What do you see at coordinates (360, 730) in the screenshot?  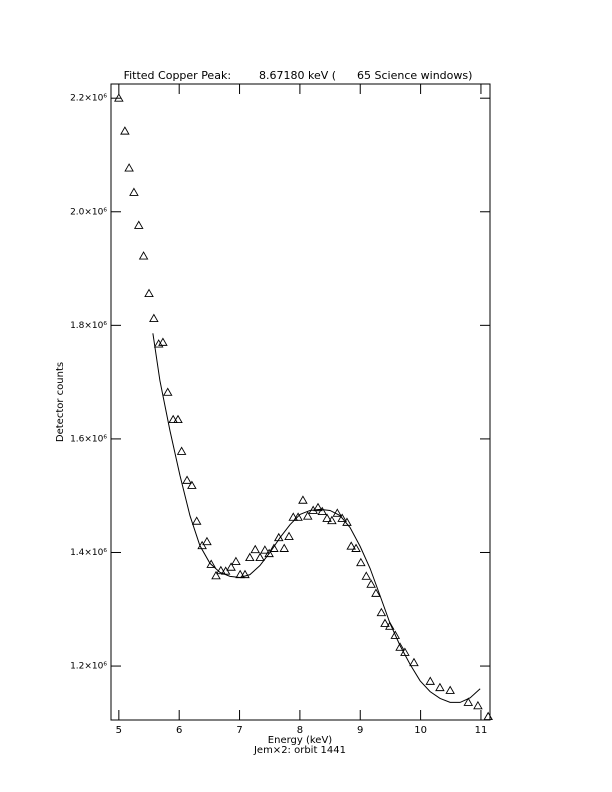 I see `x-tick-label: 9` at bounding box center [360, 730].